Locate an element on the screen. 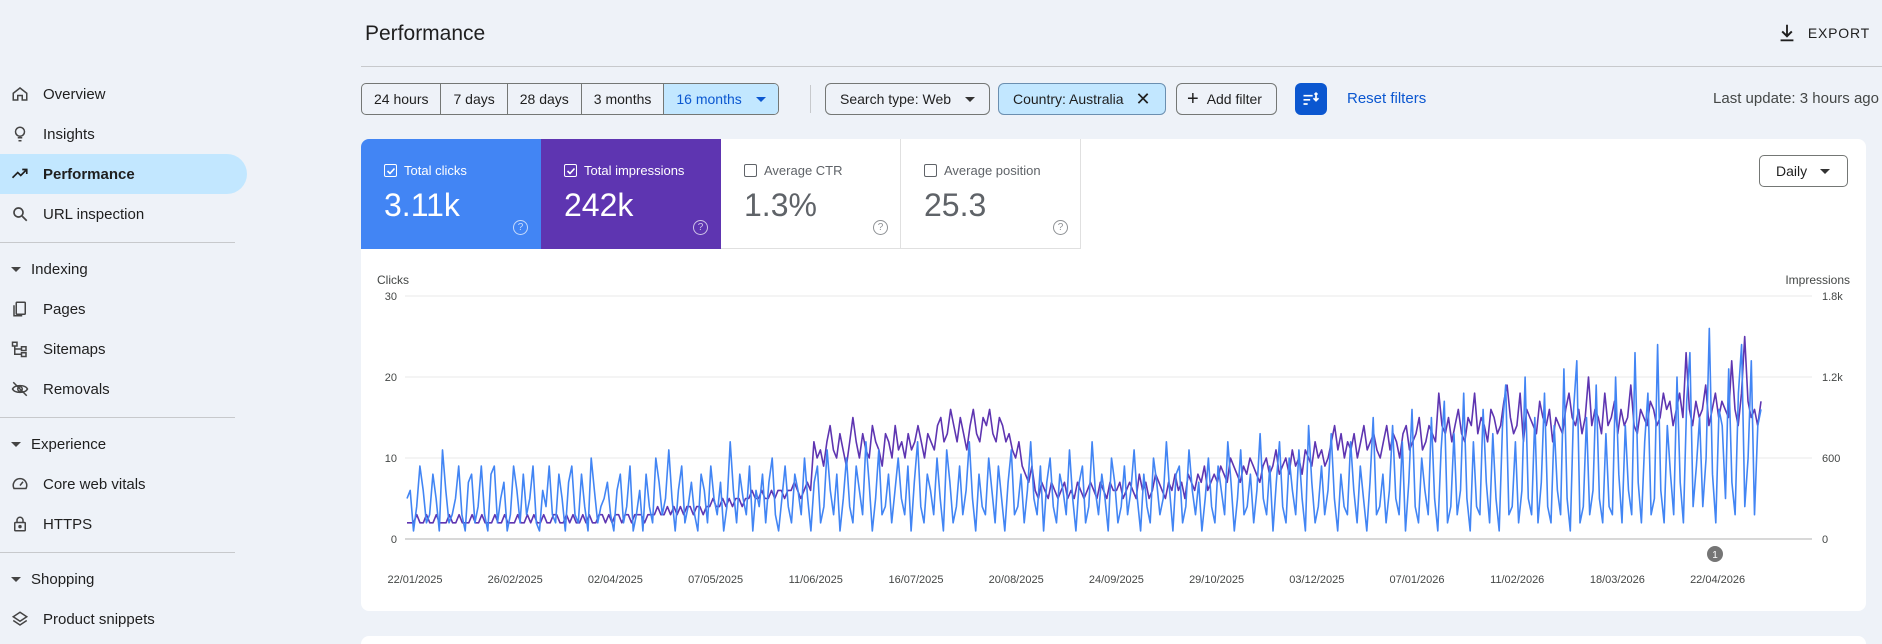 The image size is (1882, 644). range-28-days: 28 days is located at coordinates (545, 99).